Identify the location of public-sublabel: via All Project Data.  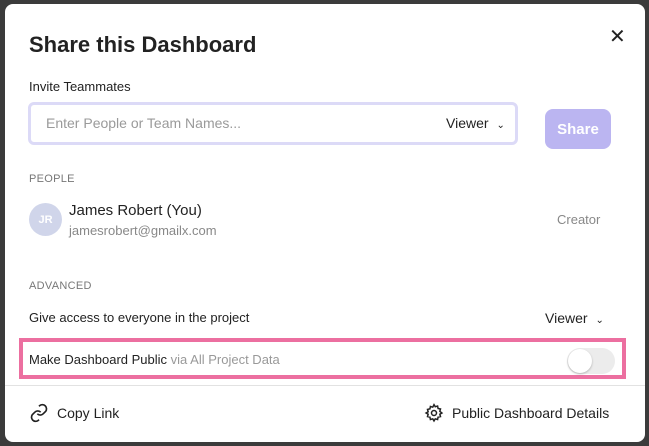
(225, 359).